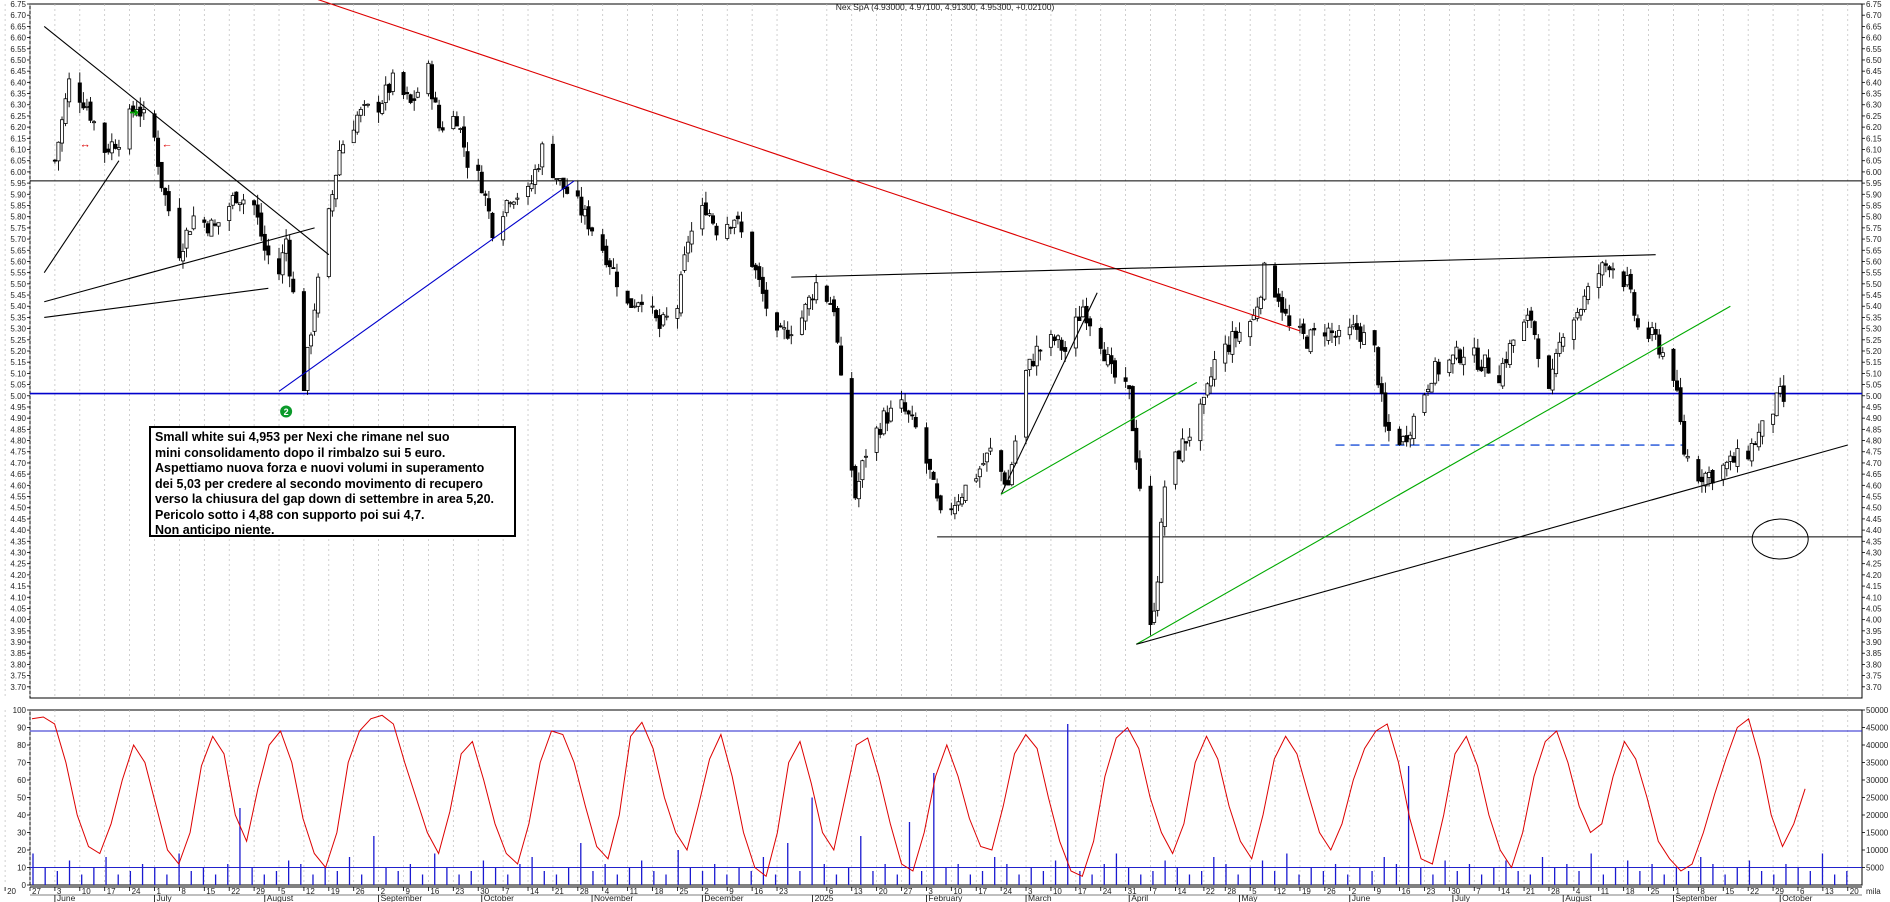  I want to click on month-label: September, so click(402, 897).